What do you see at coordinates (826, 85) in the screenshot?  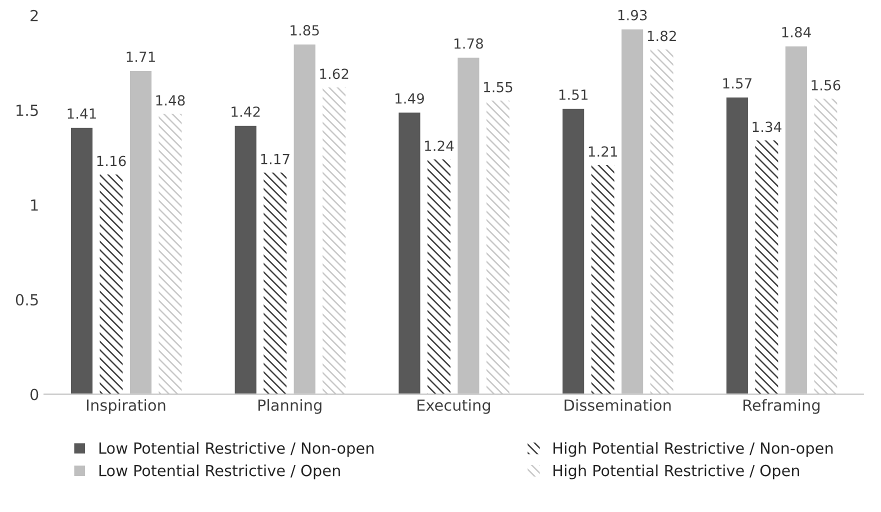 I see `data-label: 1.56` at bounding box center [826, 85].